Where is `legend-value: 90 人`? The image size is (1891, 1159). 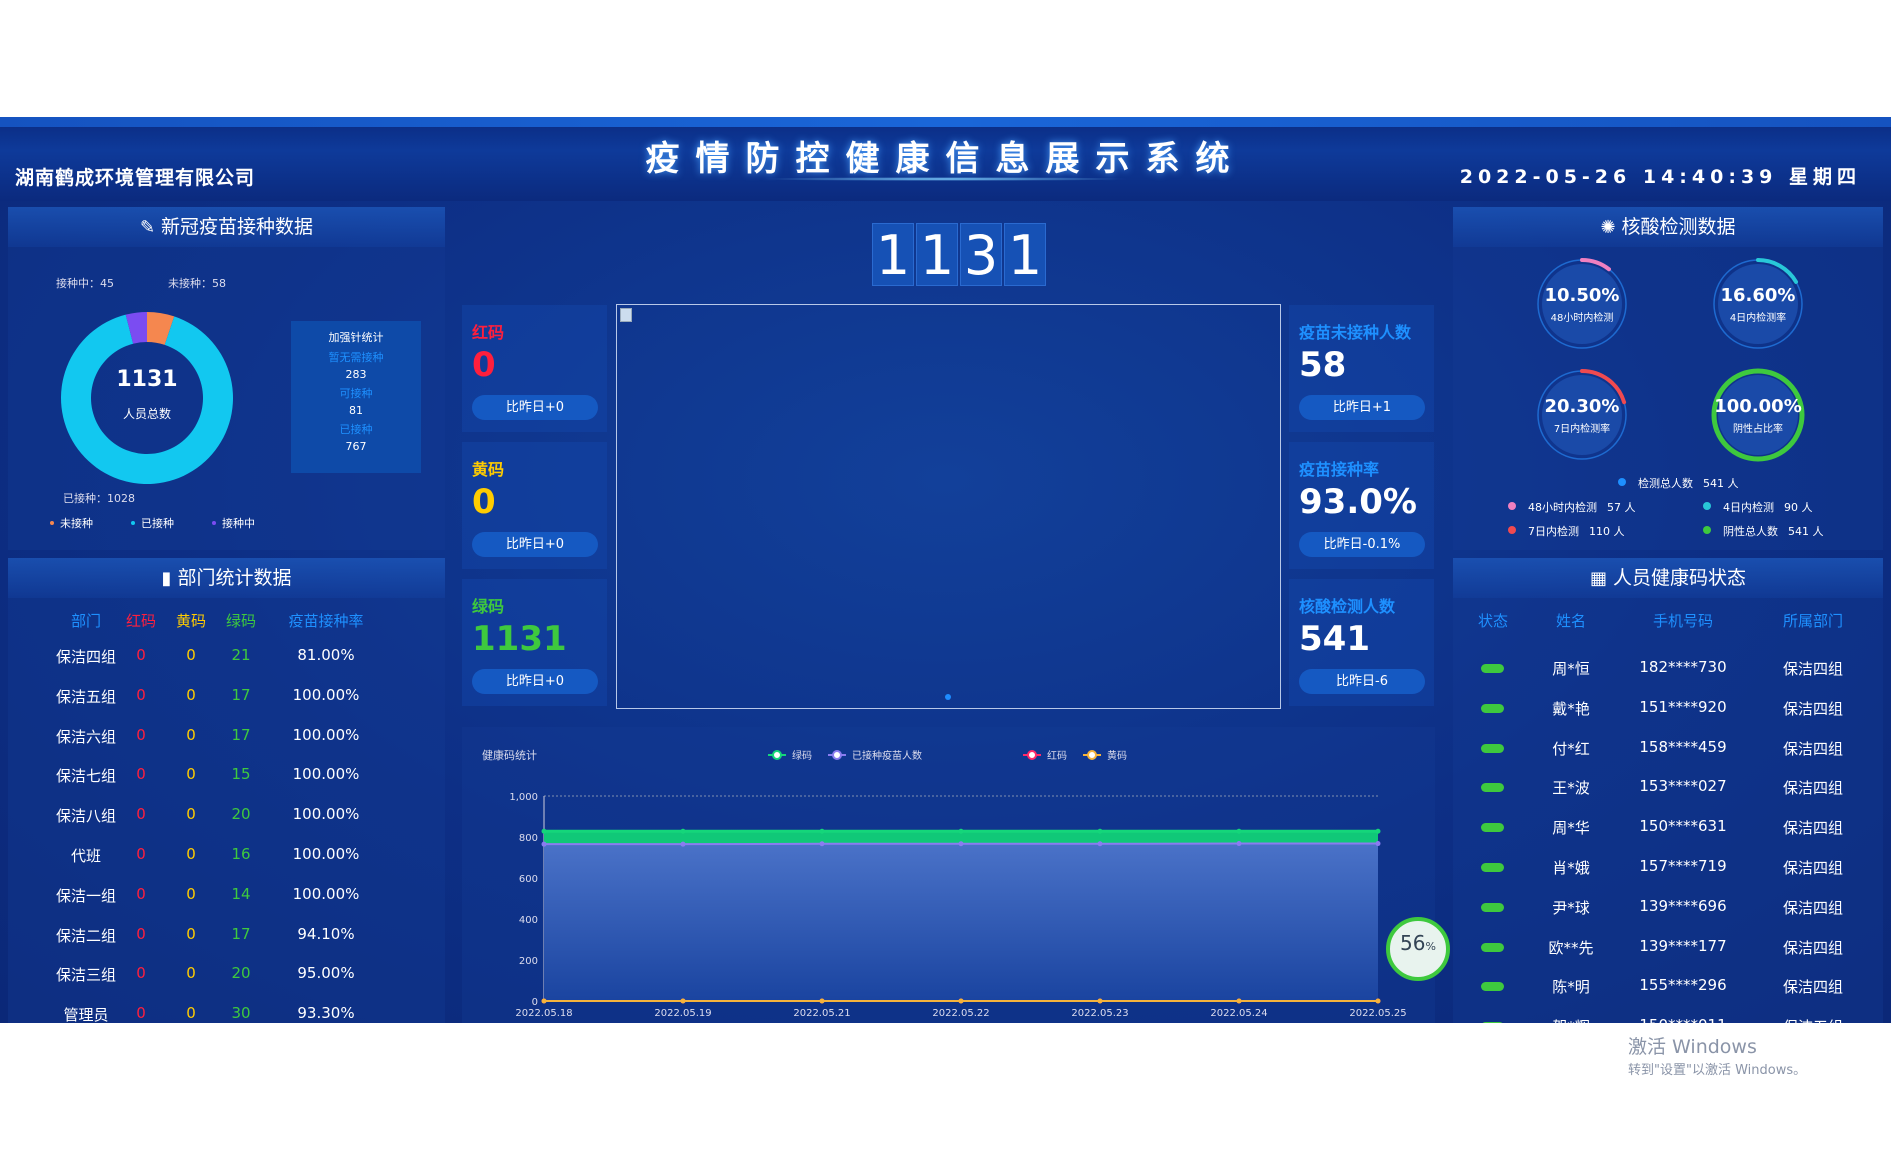 legend-value: 90 人 is located at coordinates (1798, 507).